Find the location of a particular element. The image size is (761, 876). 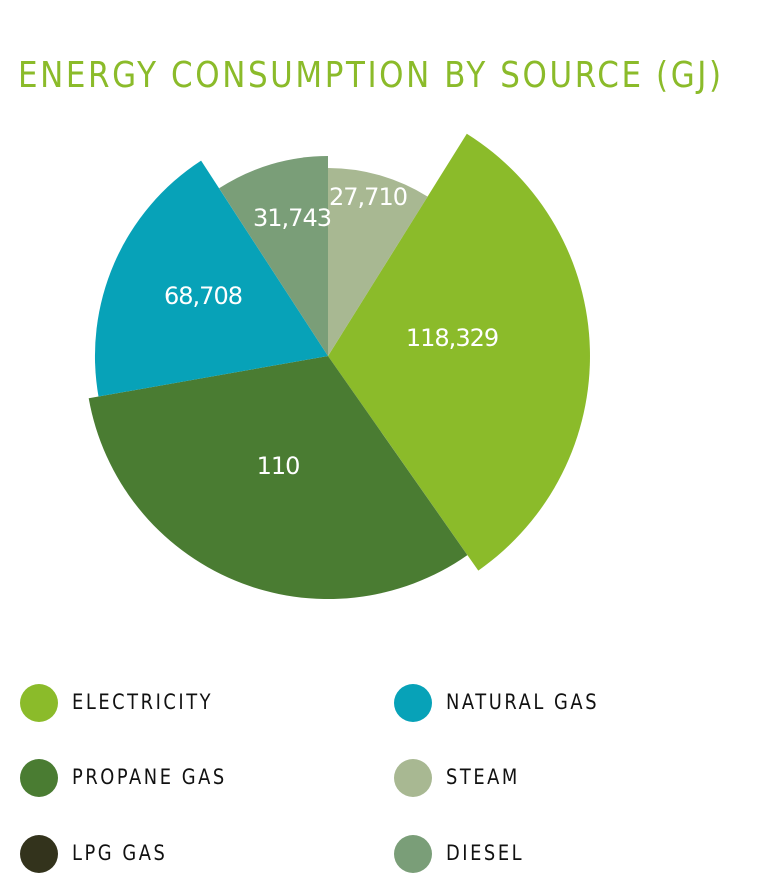

pie-label-diesel: 31,743 is located at coordinates (292, 218).